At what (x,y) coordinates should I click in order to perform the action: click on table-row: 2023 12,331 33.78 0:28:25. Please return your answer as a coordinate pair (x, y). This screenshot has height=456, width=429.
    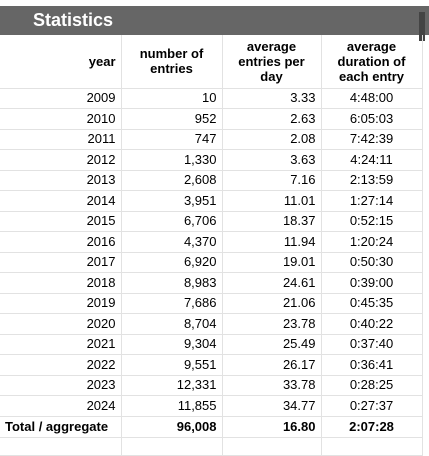
    Looking at the image, I should click on (211, 385).